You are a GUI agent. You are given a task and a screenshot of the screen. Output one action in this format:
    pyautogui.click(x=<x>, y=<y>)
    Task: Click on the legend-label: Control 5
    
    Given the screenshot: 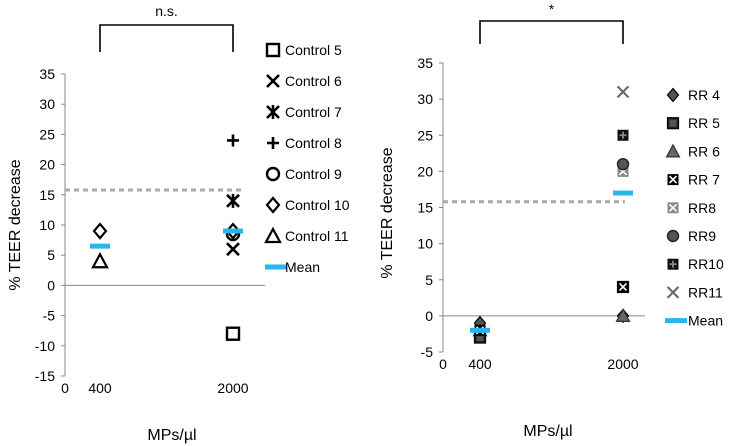 What is the action you would take?
    pyautogui.click(x=313, y=50)
    